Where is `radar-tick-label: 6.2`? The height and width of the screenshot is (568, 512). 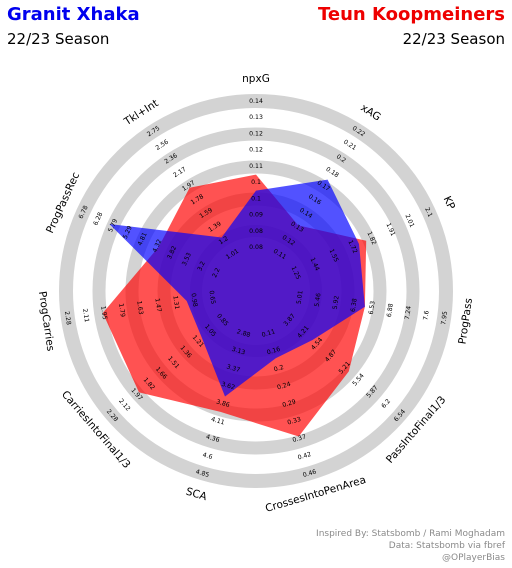 radar-tick-label: 6.2 is located at coordinates (386, 404).